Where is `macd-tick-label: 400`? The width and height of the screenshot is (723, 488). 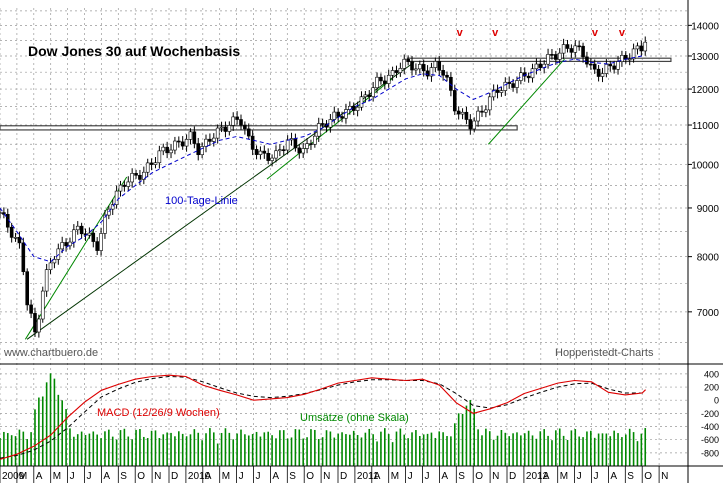 macd-tick-label: 400 is located at coordinates (711, 374).